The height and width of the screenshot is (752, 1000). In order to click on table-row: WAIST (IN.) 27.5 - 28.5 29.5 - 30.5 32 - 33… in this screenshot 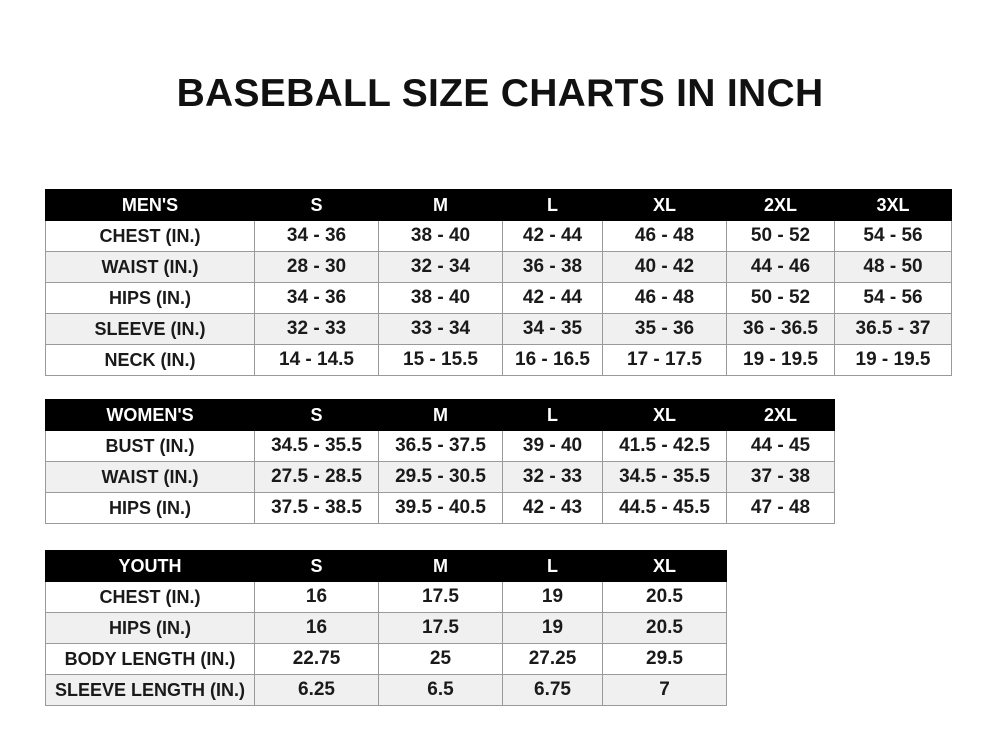, I will do `click(440, 477)`.